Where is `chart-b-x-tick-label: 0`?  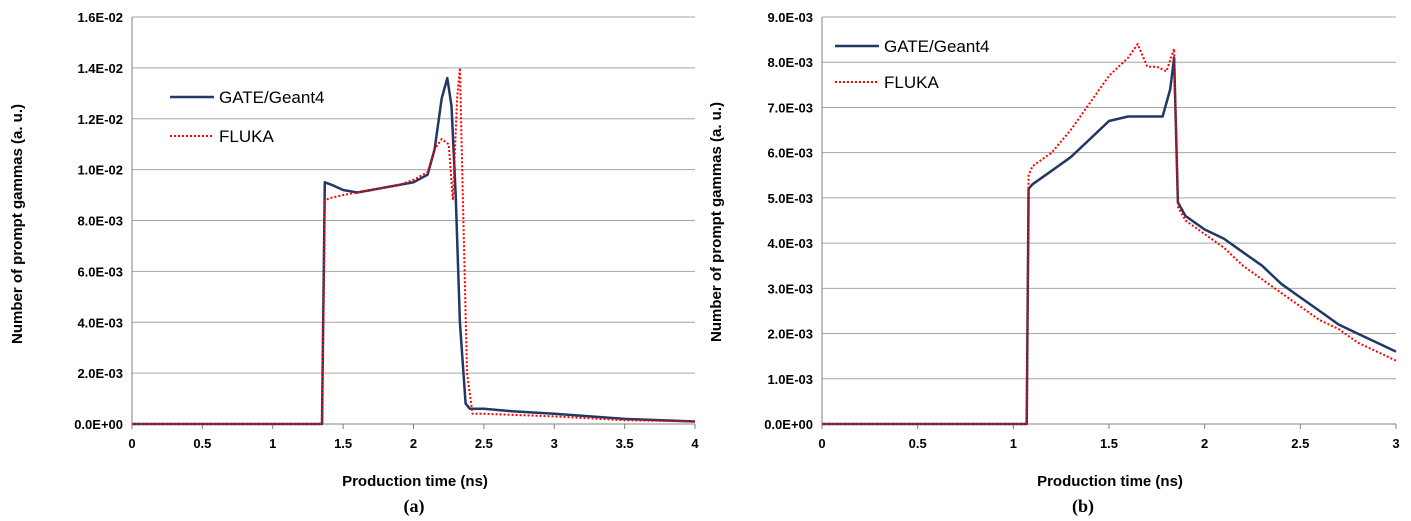 chart-b-x-tick-label: 0 is located at coordinates (821, 443).